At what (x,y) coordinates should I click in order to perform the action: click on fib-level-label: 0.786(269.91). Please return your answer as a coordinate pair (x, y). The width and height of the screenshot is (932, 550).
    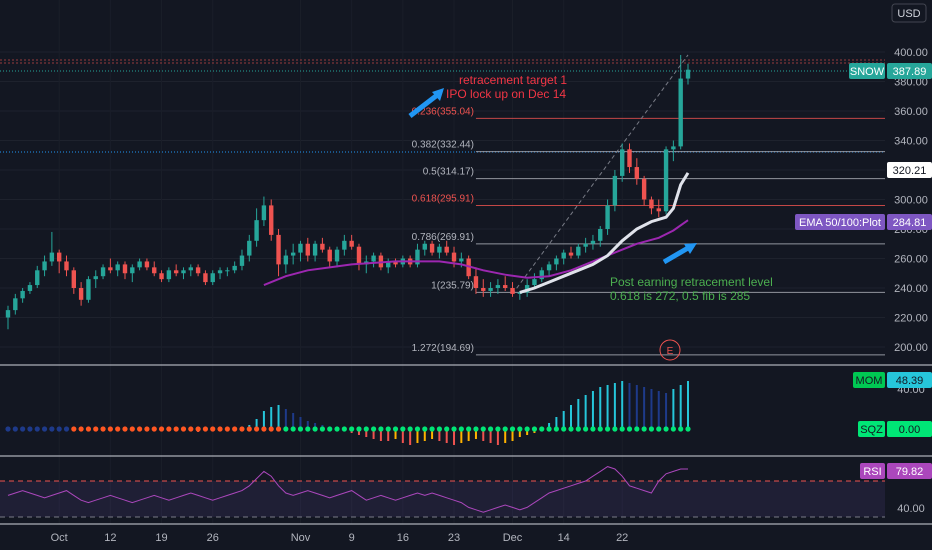
    Looking at the image, I should click on (443, 237).